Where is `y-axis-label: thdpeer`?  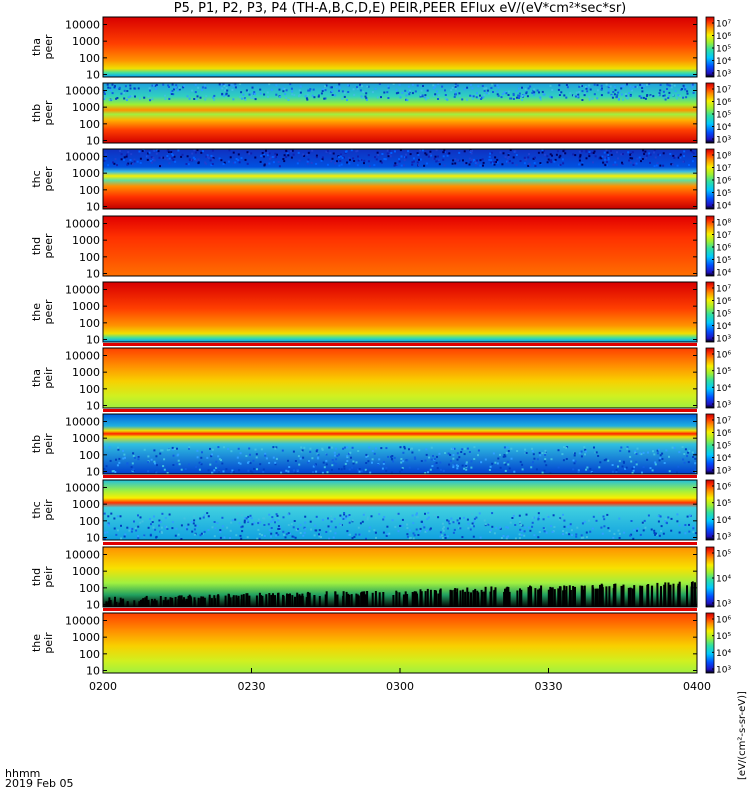 y-axis-label: thdpeer is located at coordinates (42, 246).